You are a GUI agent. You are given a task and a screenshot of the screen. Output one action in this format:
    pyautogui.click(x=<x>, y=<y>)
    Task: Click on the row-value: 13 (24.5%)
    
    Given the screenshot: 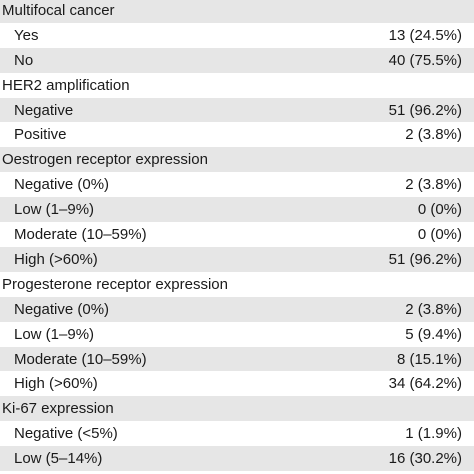 What is the action you would take?
    pyautogui.click(x=425, y=35)
    